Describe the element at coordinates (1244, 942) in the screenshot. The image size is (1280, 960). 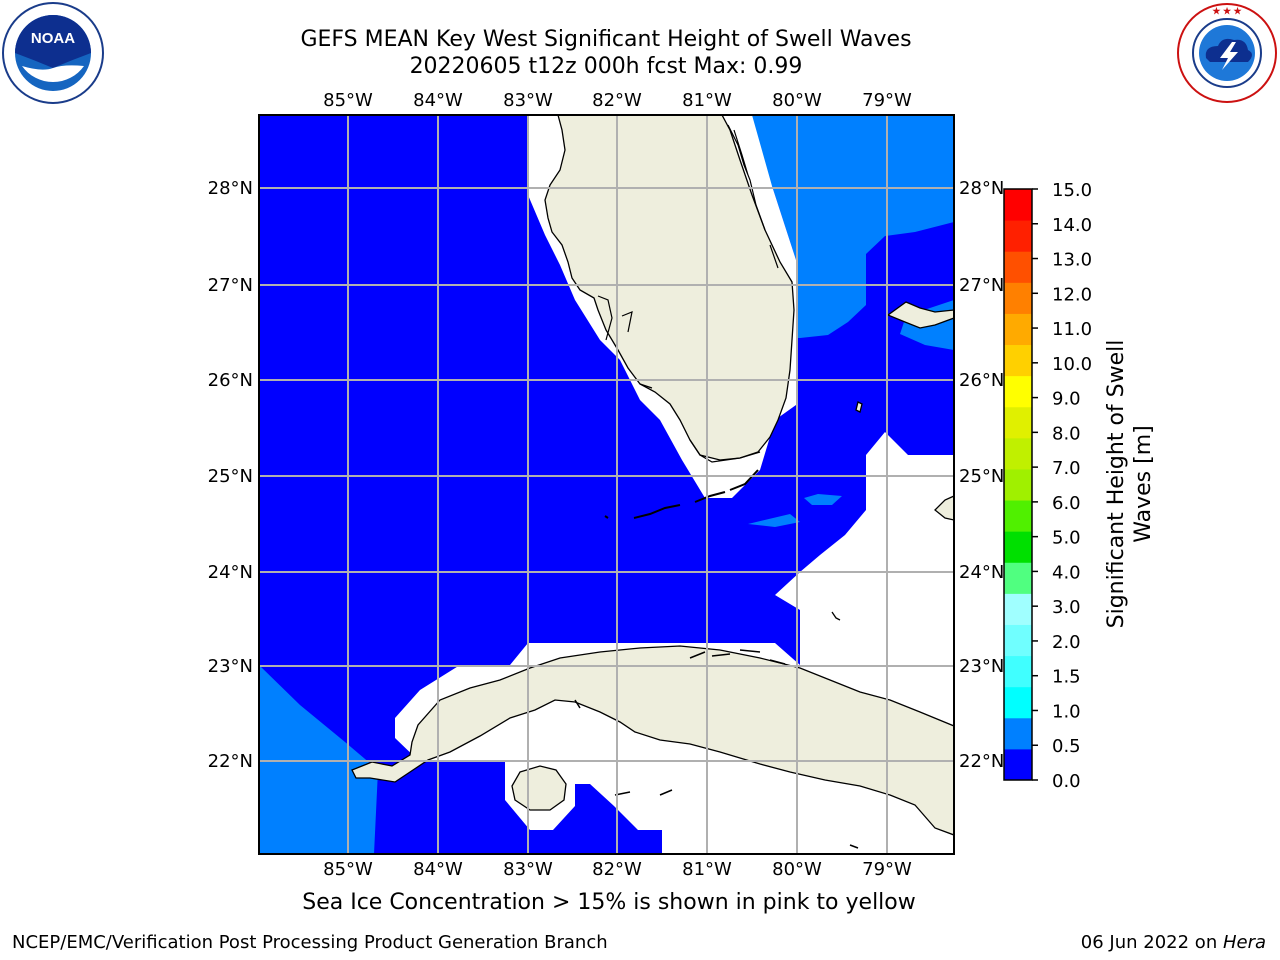
I see `footer-host: Hera` at that location.